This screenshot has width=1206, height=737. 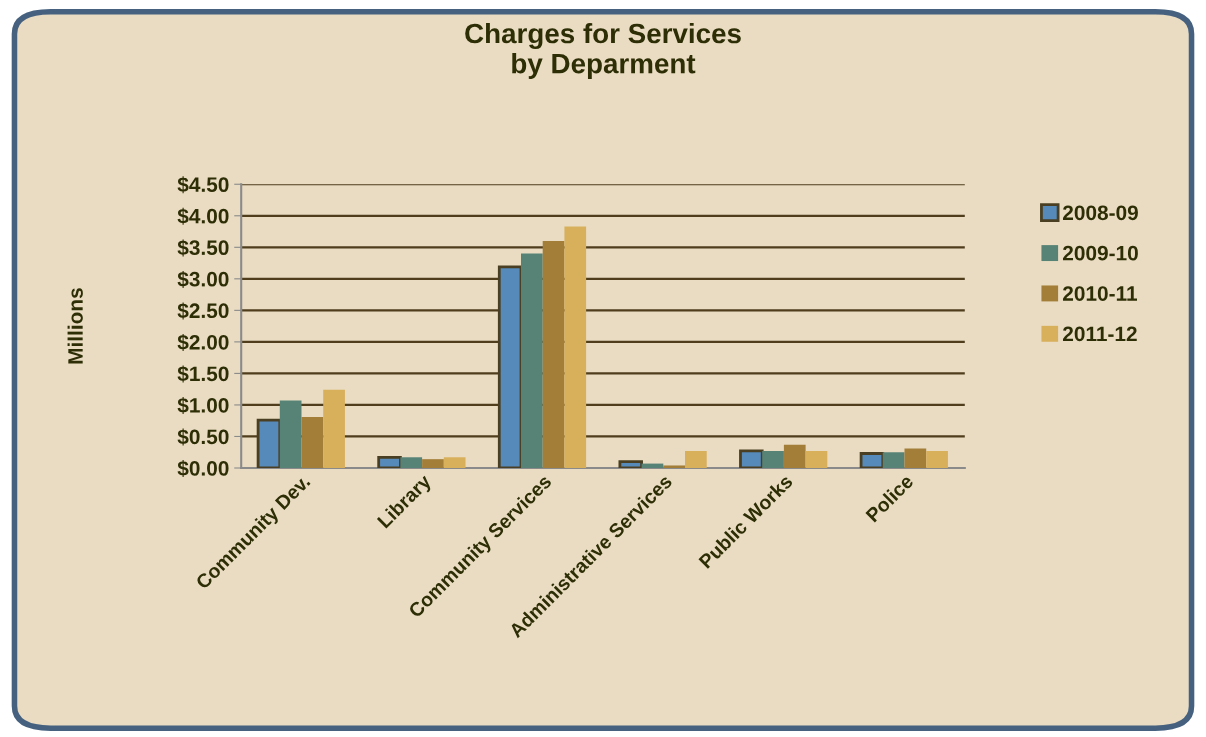 I want to click on y-tick-label: $3.50, so click(x=203, y=248).